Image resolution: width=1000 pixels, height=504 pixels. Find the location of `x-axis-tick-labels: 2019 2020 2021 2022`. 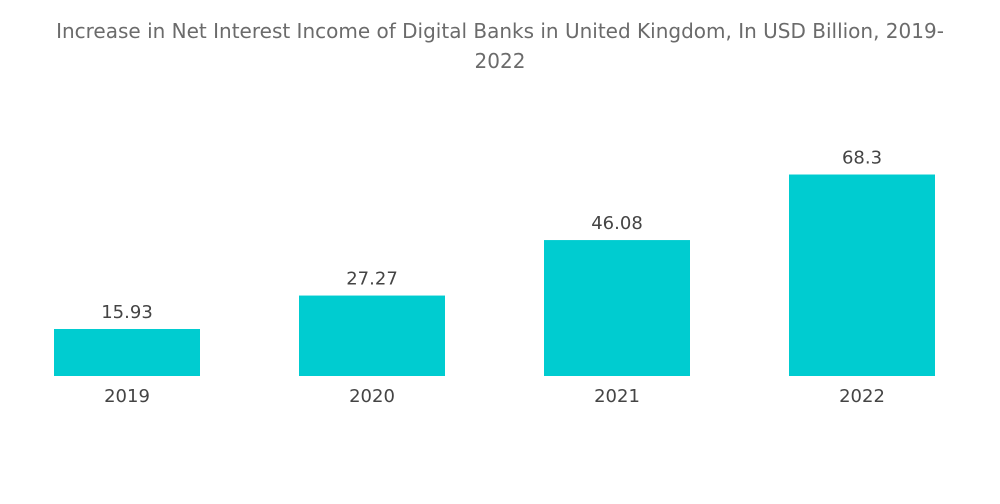

x-axis-tick-labels: 2019 2020 2021 2022 is located at coordinates (494, 396).